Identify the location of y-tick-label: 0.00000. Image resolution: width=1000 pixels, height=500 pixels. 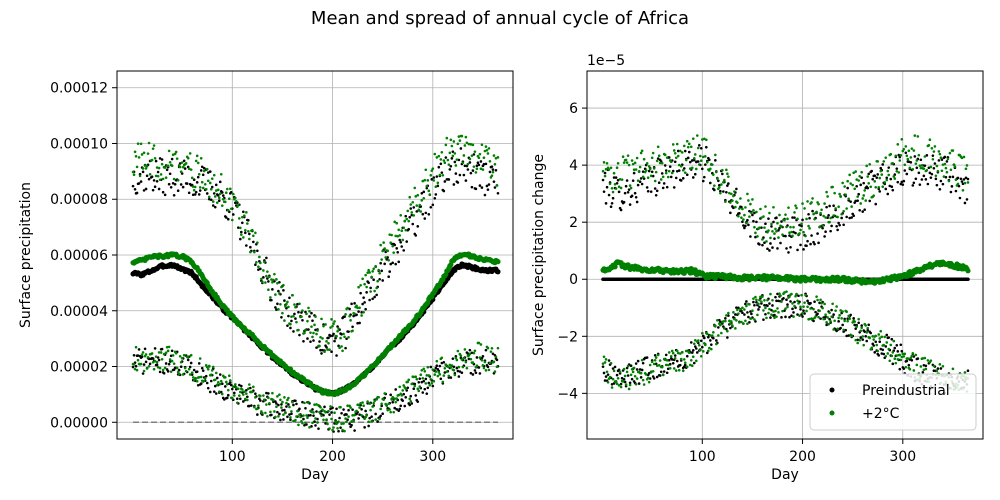
(79, 423).